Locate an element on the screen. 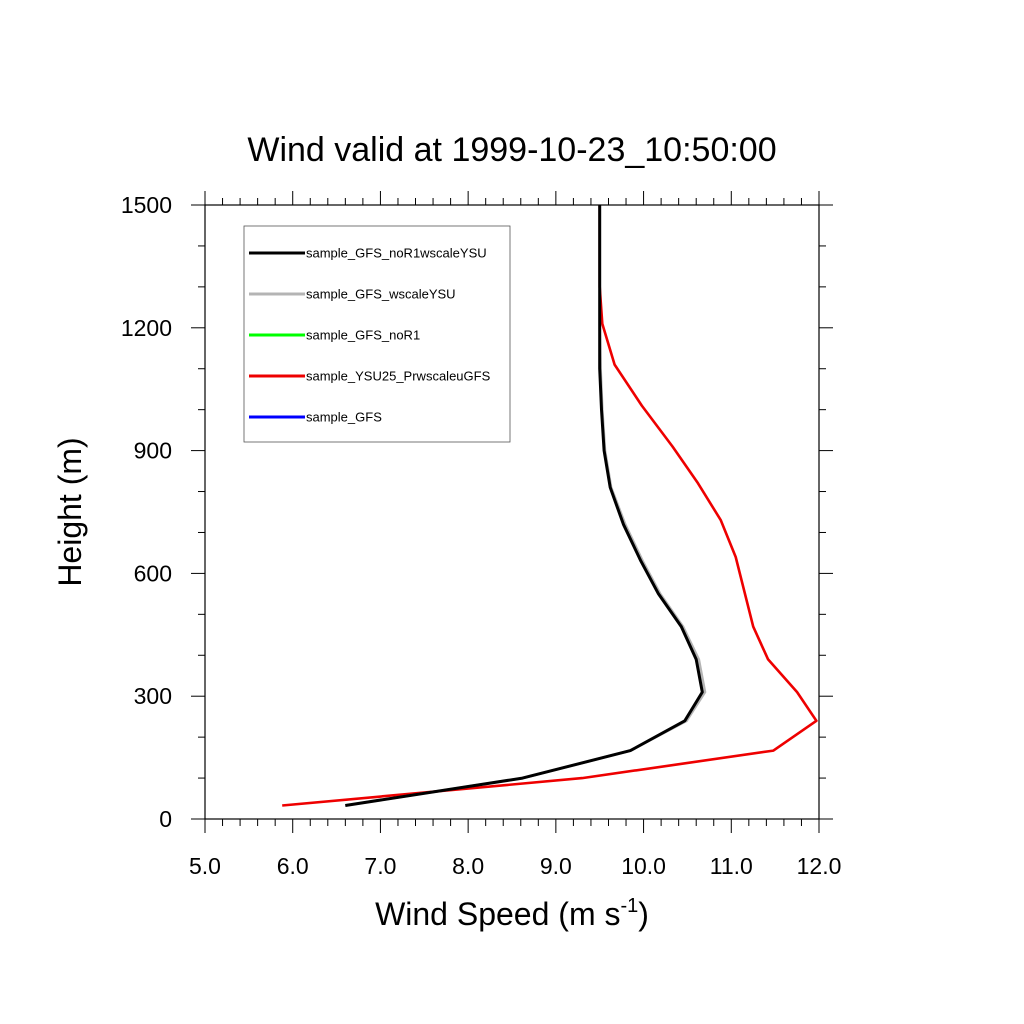 The width and height of the screenshot is (1024, 1024). x-axis-title-superscript: -1 is located at coordinates (629, 906).